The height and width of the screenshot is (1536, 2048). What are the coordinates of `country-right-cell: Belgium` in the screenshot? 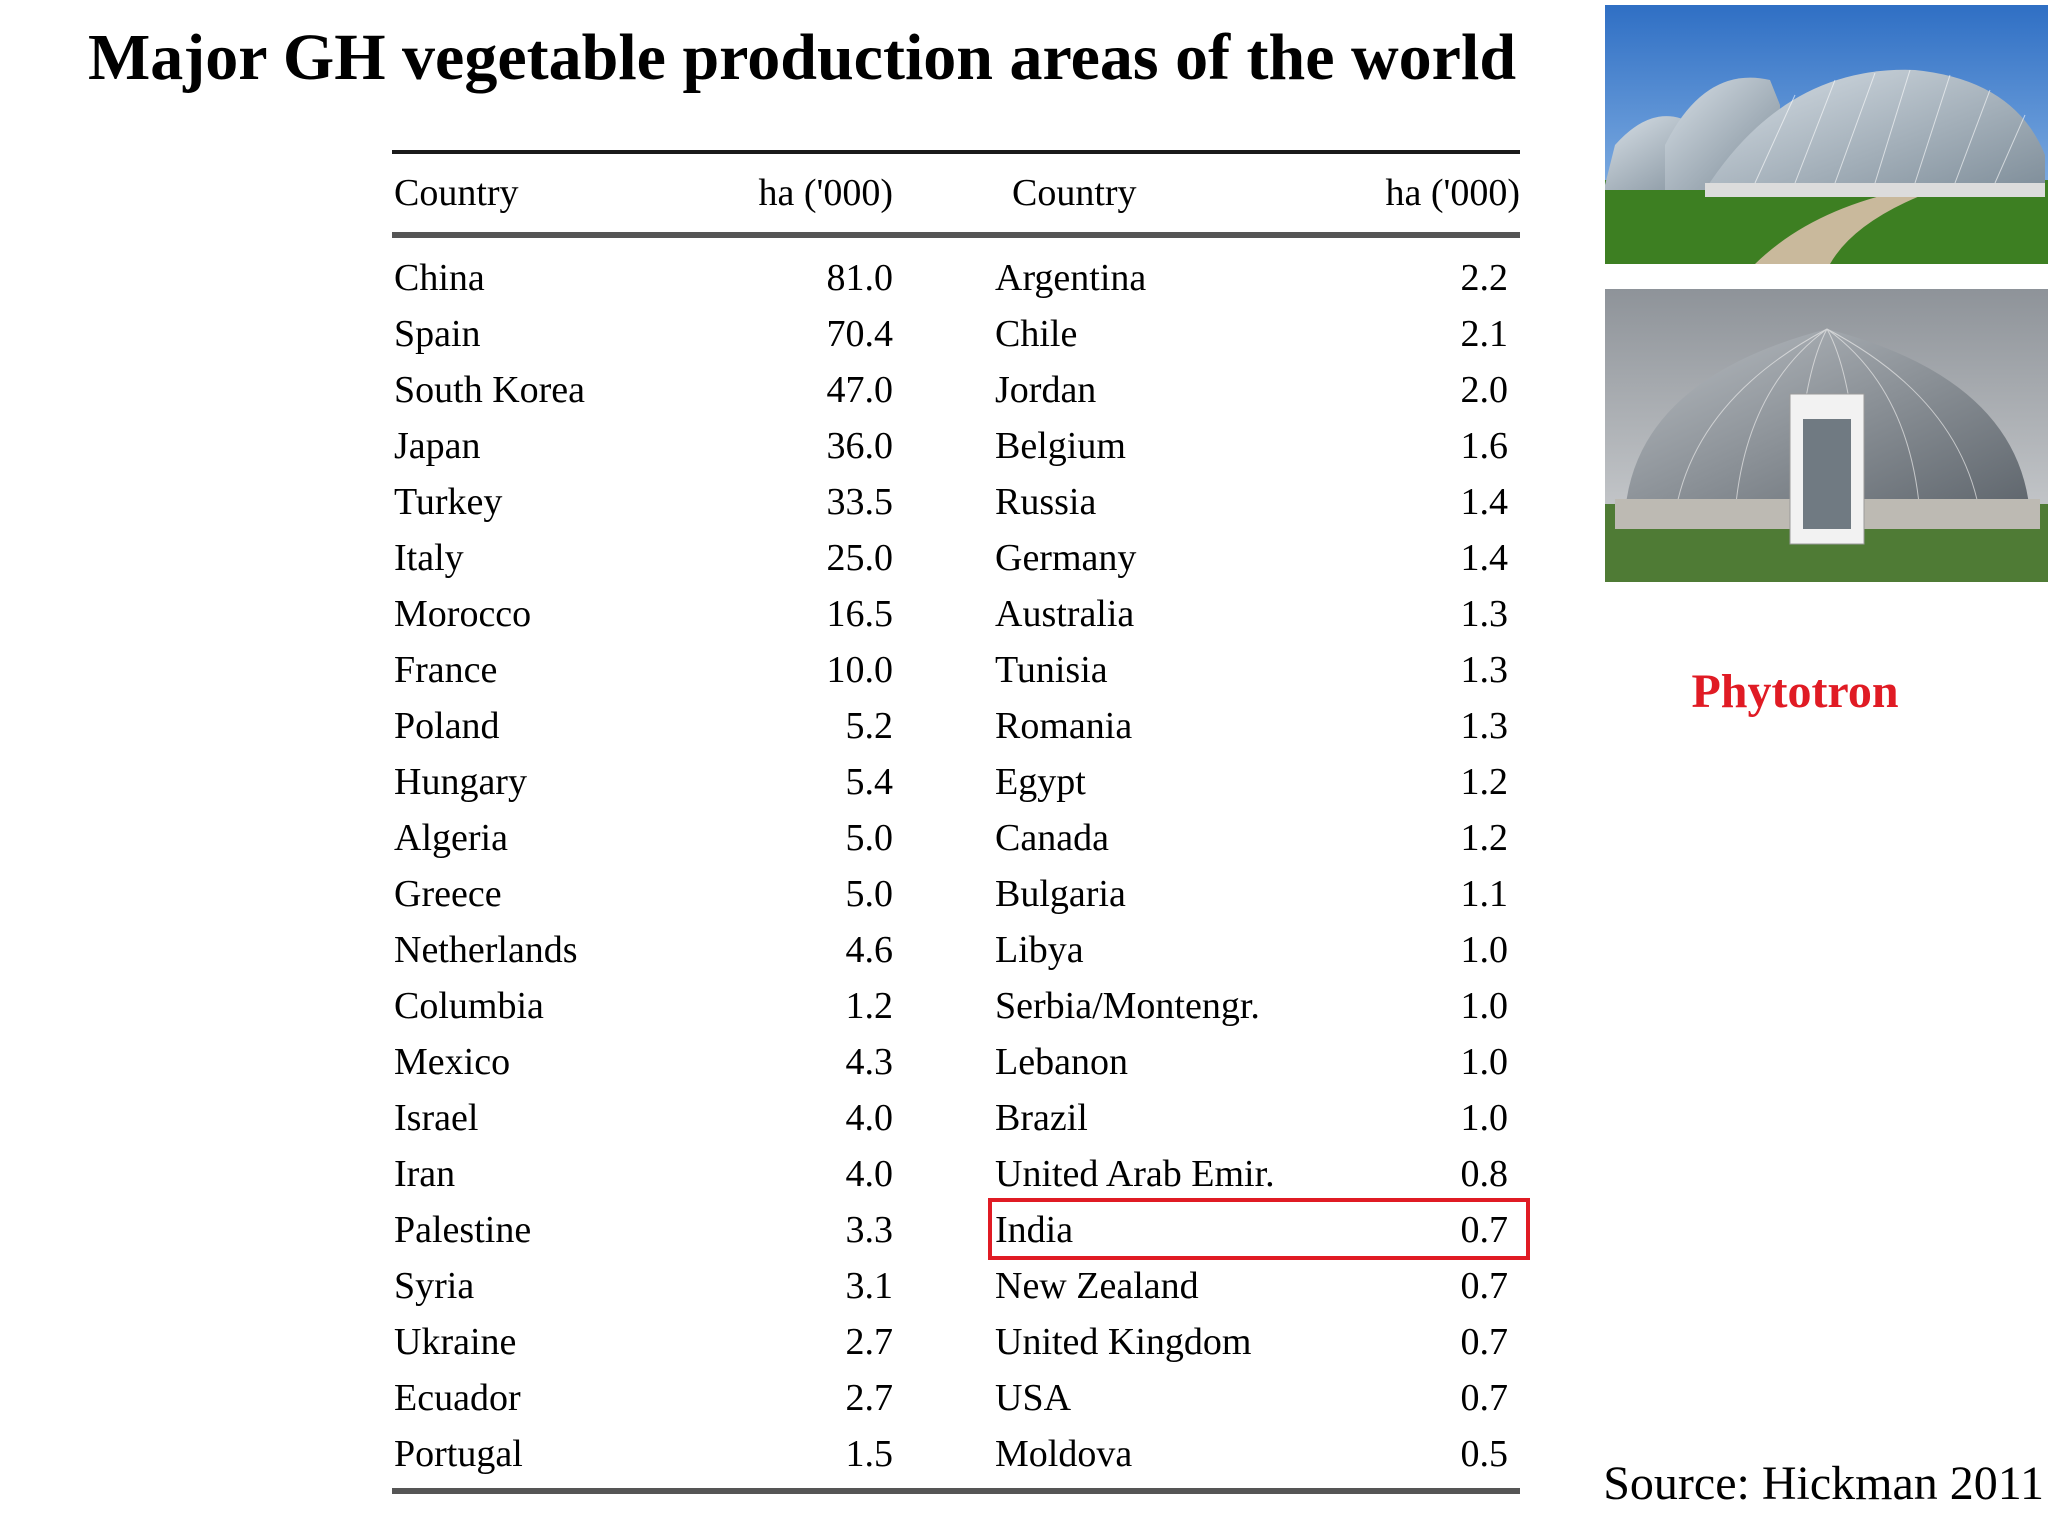 It's located at (1060, 446).